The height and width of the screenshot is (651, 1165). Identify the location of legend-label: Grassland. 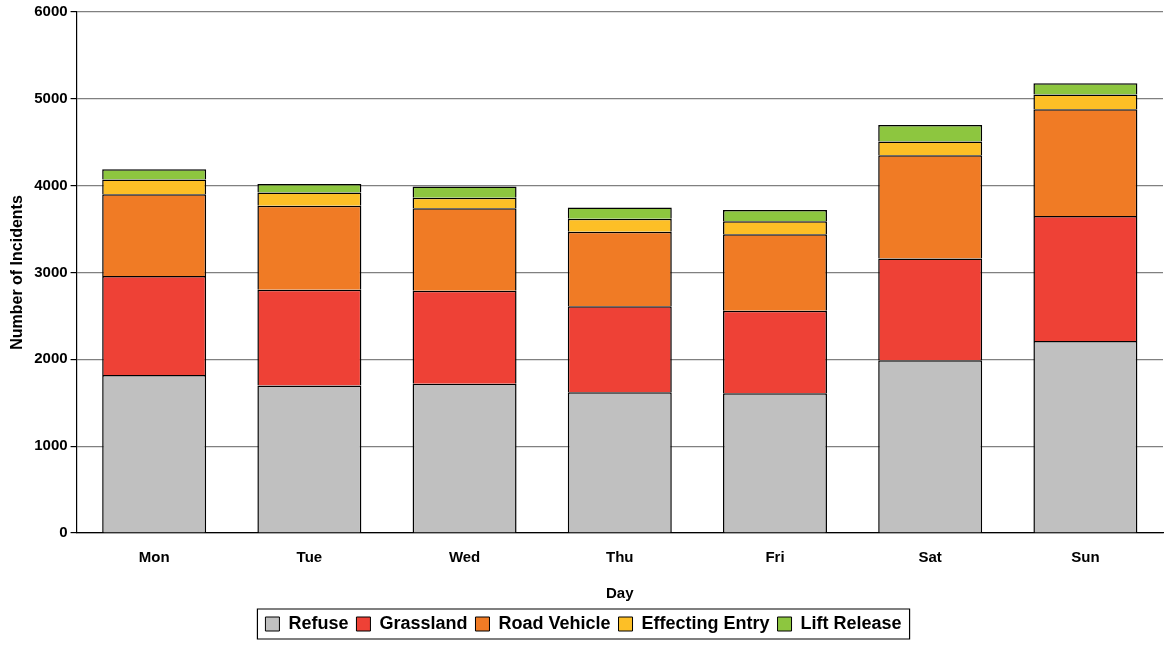
(423, 622).